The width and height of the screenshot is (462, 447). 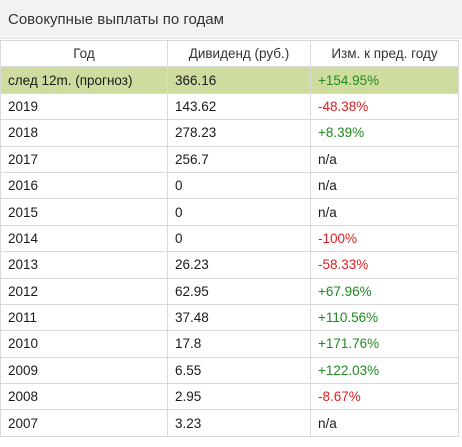 I want to click on year-cell: 2012, so click(x=84, y=291).